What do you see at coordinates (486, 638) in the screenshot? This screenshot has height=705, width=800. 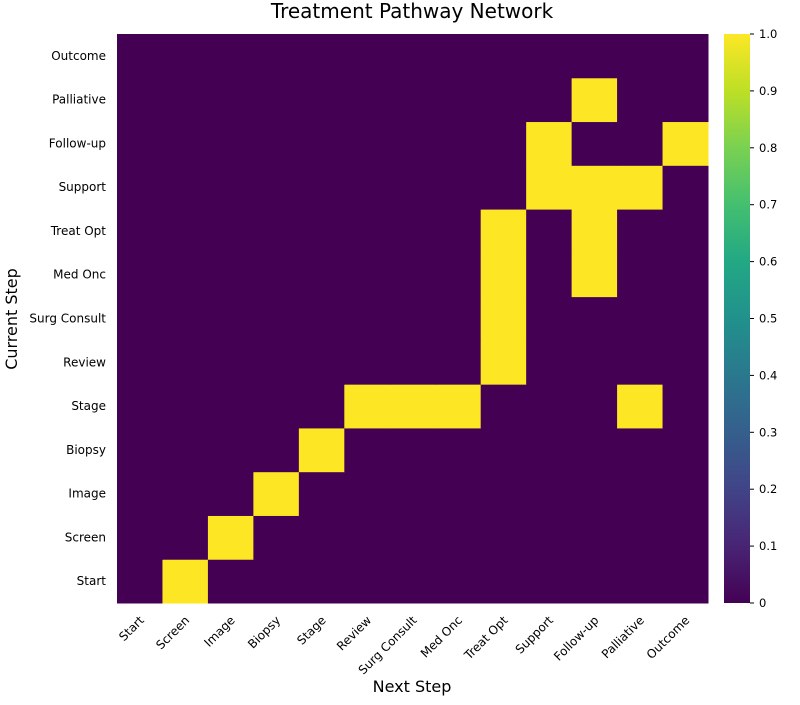 I see `x-tick-label: Treat Opt` at bounding box center [486, 638].